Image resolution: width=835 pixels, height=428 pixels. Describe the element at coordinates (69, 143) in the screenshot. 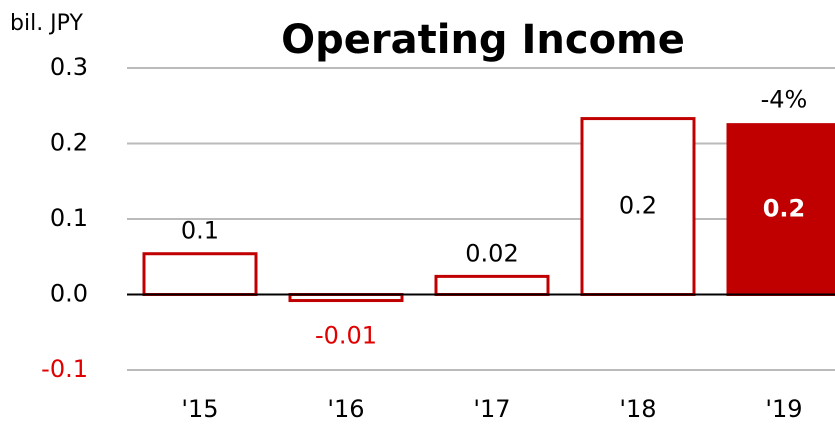

I see `y-tick-label: 0.2` at that location.